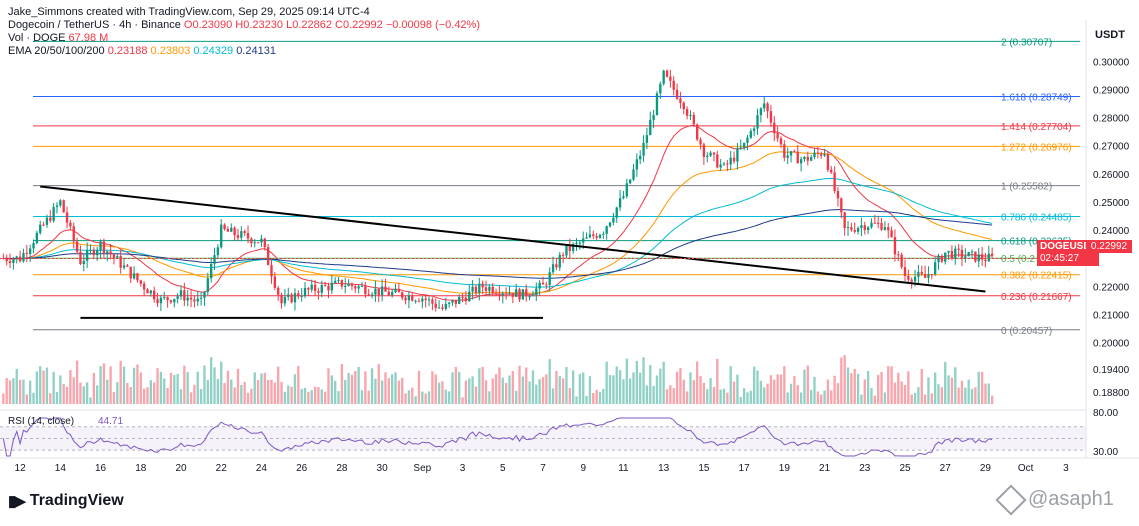 This screenshot has height=526, width=1139. I want to click on currency-label: USDT, so click(1110, 35).